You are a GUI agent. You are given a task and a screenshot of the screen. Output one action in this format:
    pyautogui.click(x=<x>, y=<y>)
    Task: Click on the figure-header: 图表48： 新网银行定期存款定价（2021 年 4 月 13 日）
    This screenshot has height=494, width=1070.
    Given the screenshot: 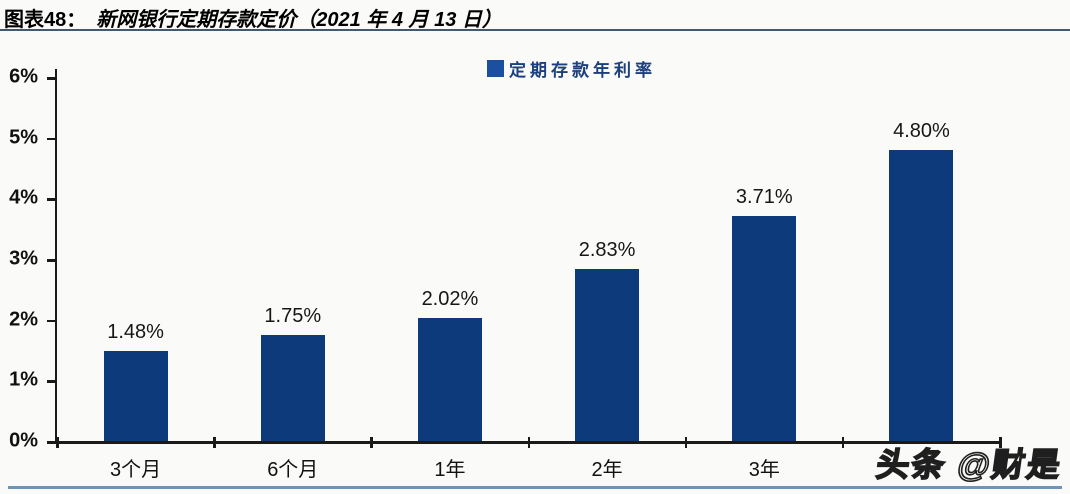 What is the action you would take?
    pyautogui.click(x=535, y=15)
    